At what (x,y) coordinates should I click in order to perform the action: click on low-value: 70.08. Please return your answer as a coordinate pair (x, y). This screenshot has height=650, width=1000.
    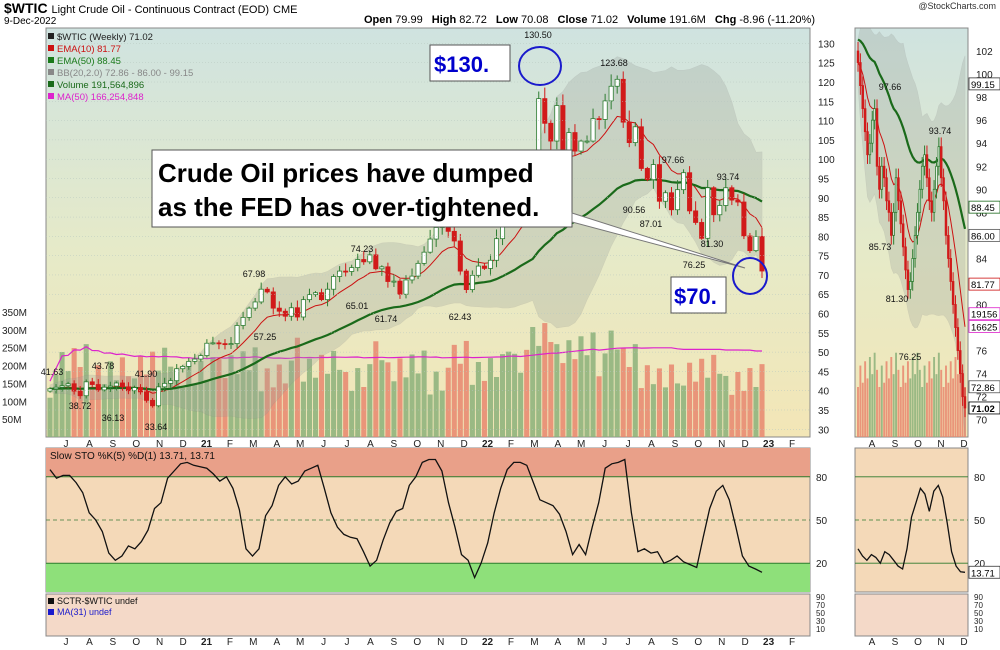
    Looking at the image, I should click on (534, 20).